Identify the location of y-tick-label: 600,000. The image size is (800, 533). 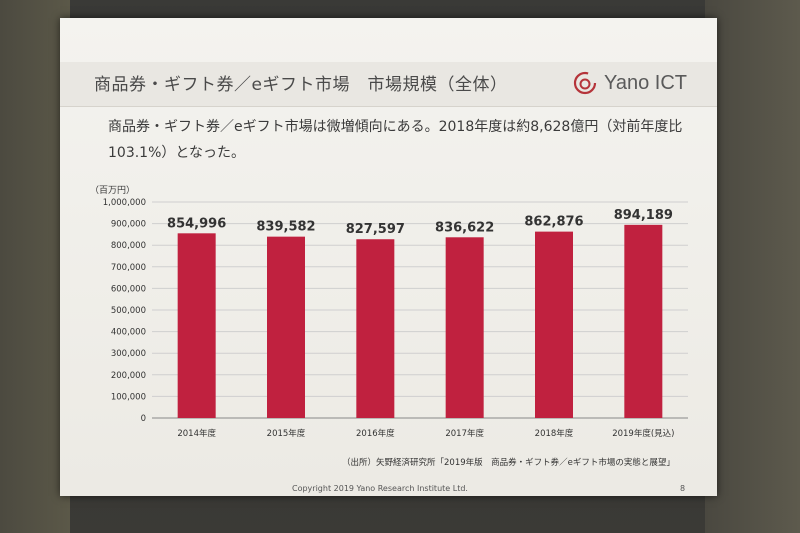
(128, 289).